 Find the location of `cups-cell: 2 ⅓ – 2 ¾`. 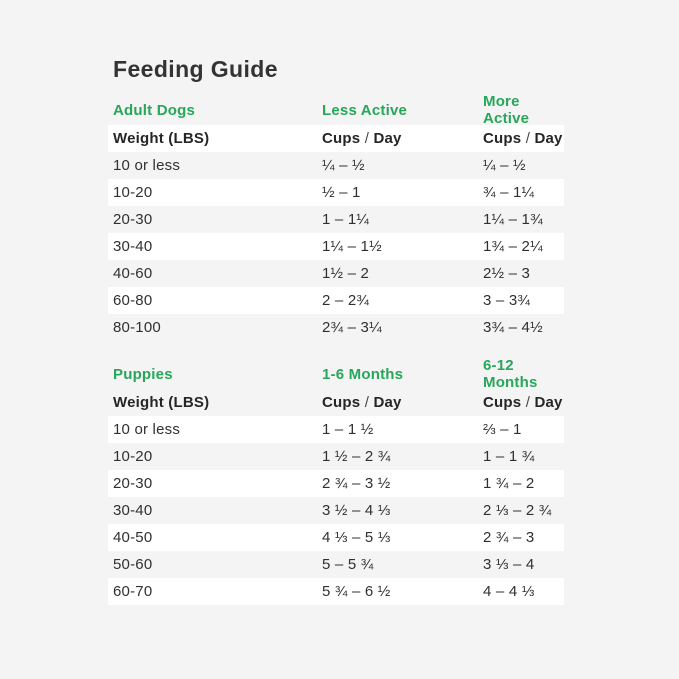

cups-cell: 2 ⅓ – 2 ¾ is located at coordinates (517, 510).